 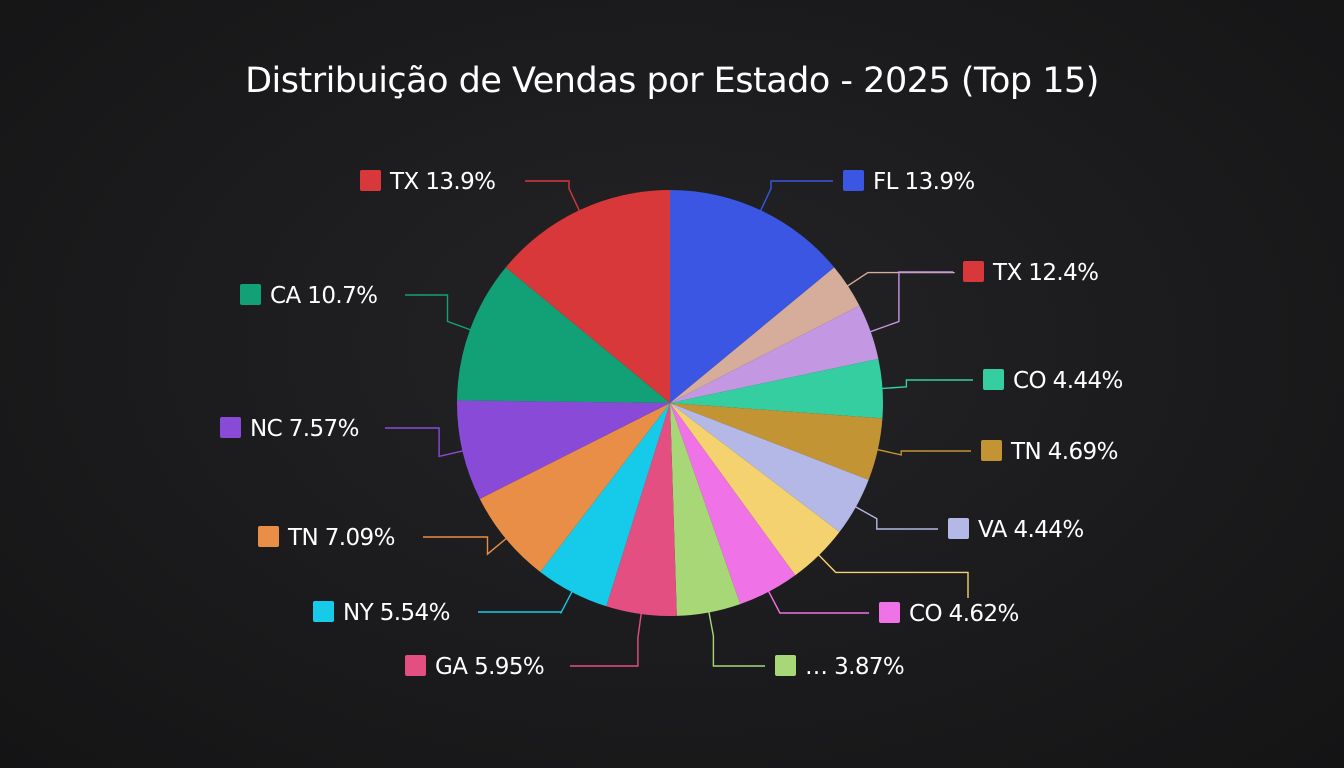 What do you see at coordinates (1064, 452) in the screenshot?
I see `slice-label-text: TN 4.69%` at bounding box center [1064, 452].